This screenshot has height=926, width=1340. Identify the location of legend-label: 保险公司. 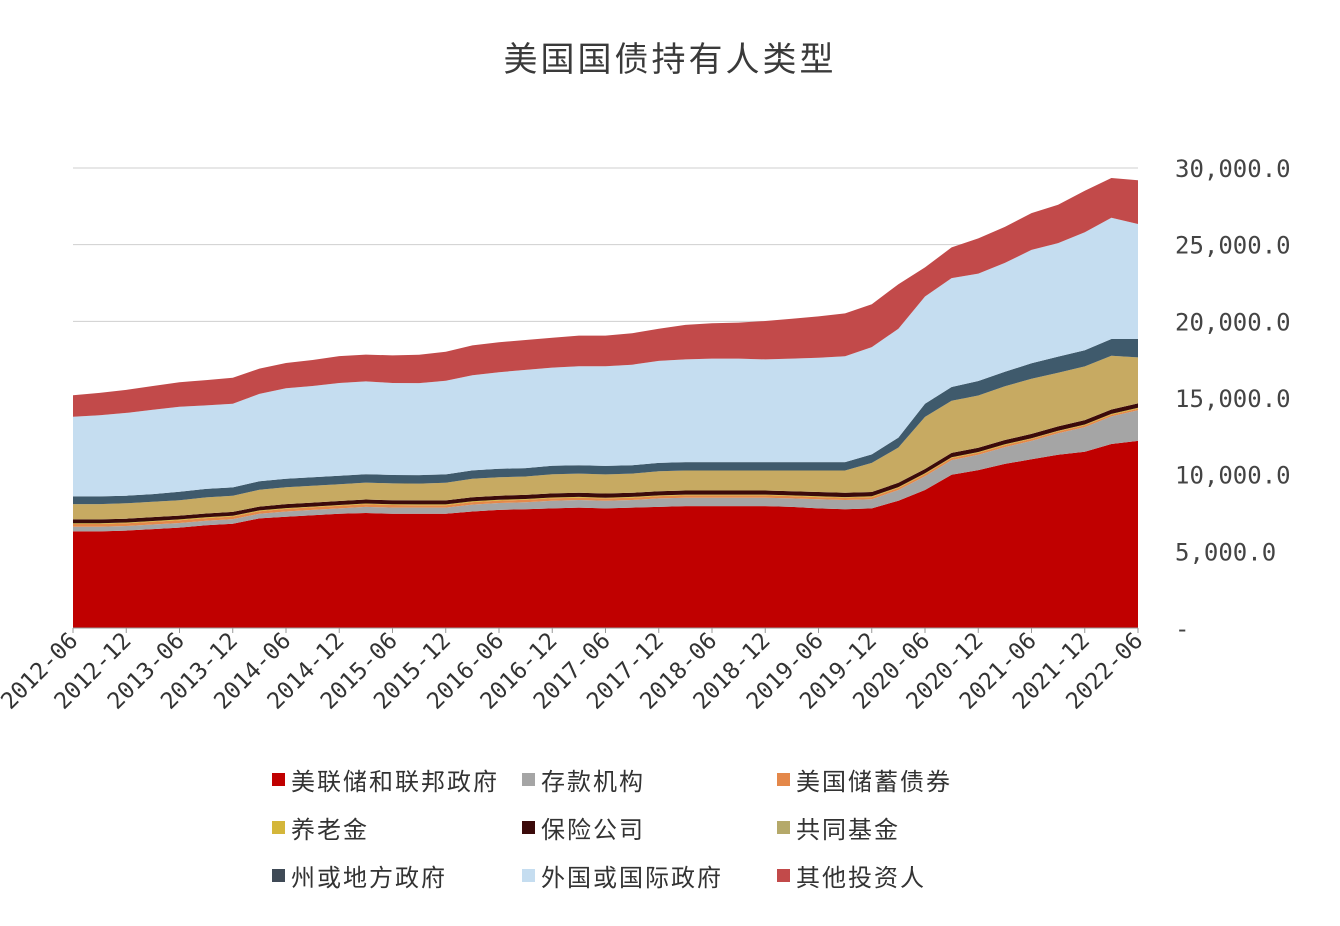
(593, 829).